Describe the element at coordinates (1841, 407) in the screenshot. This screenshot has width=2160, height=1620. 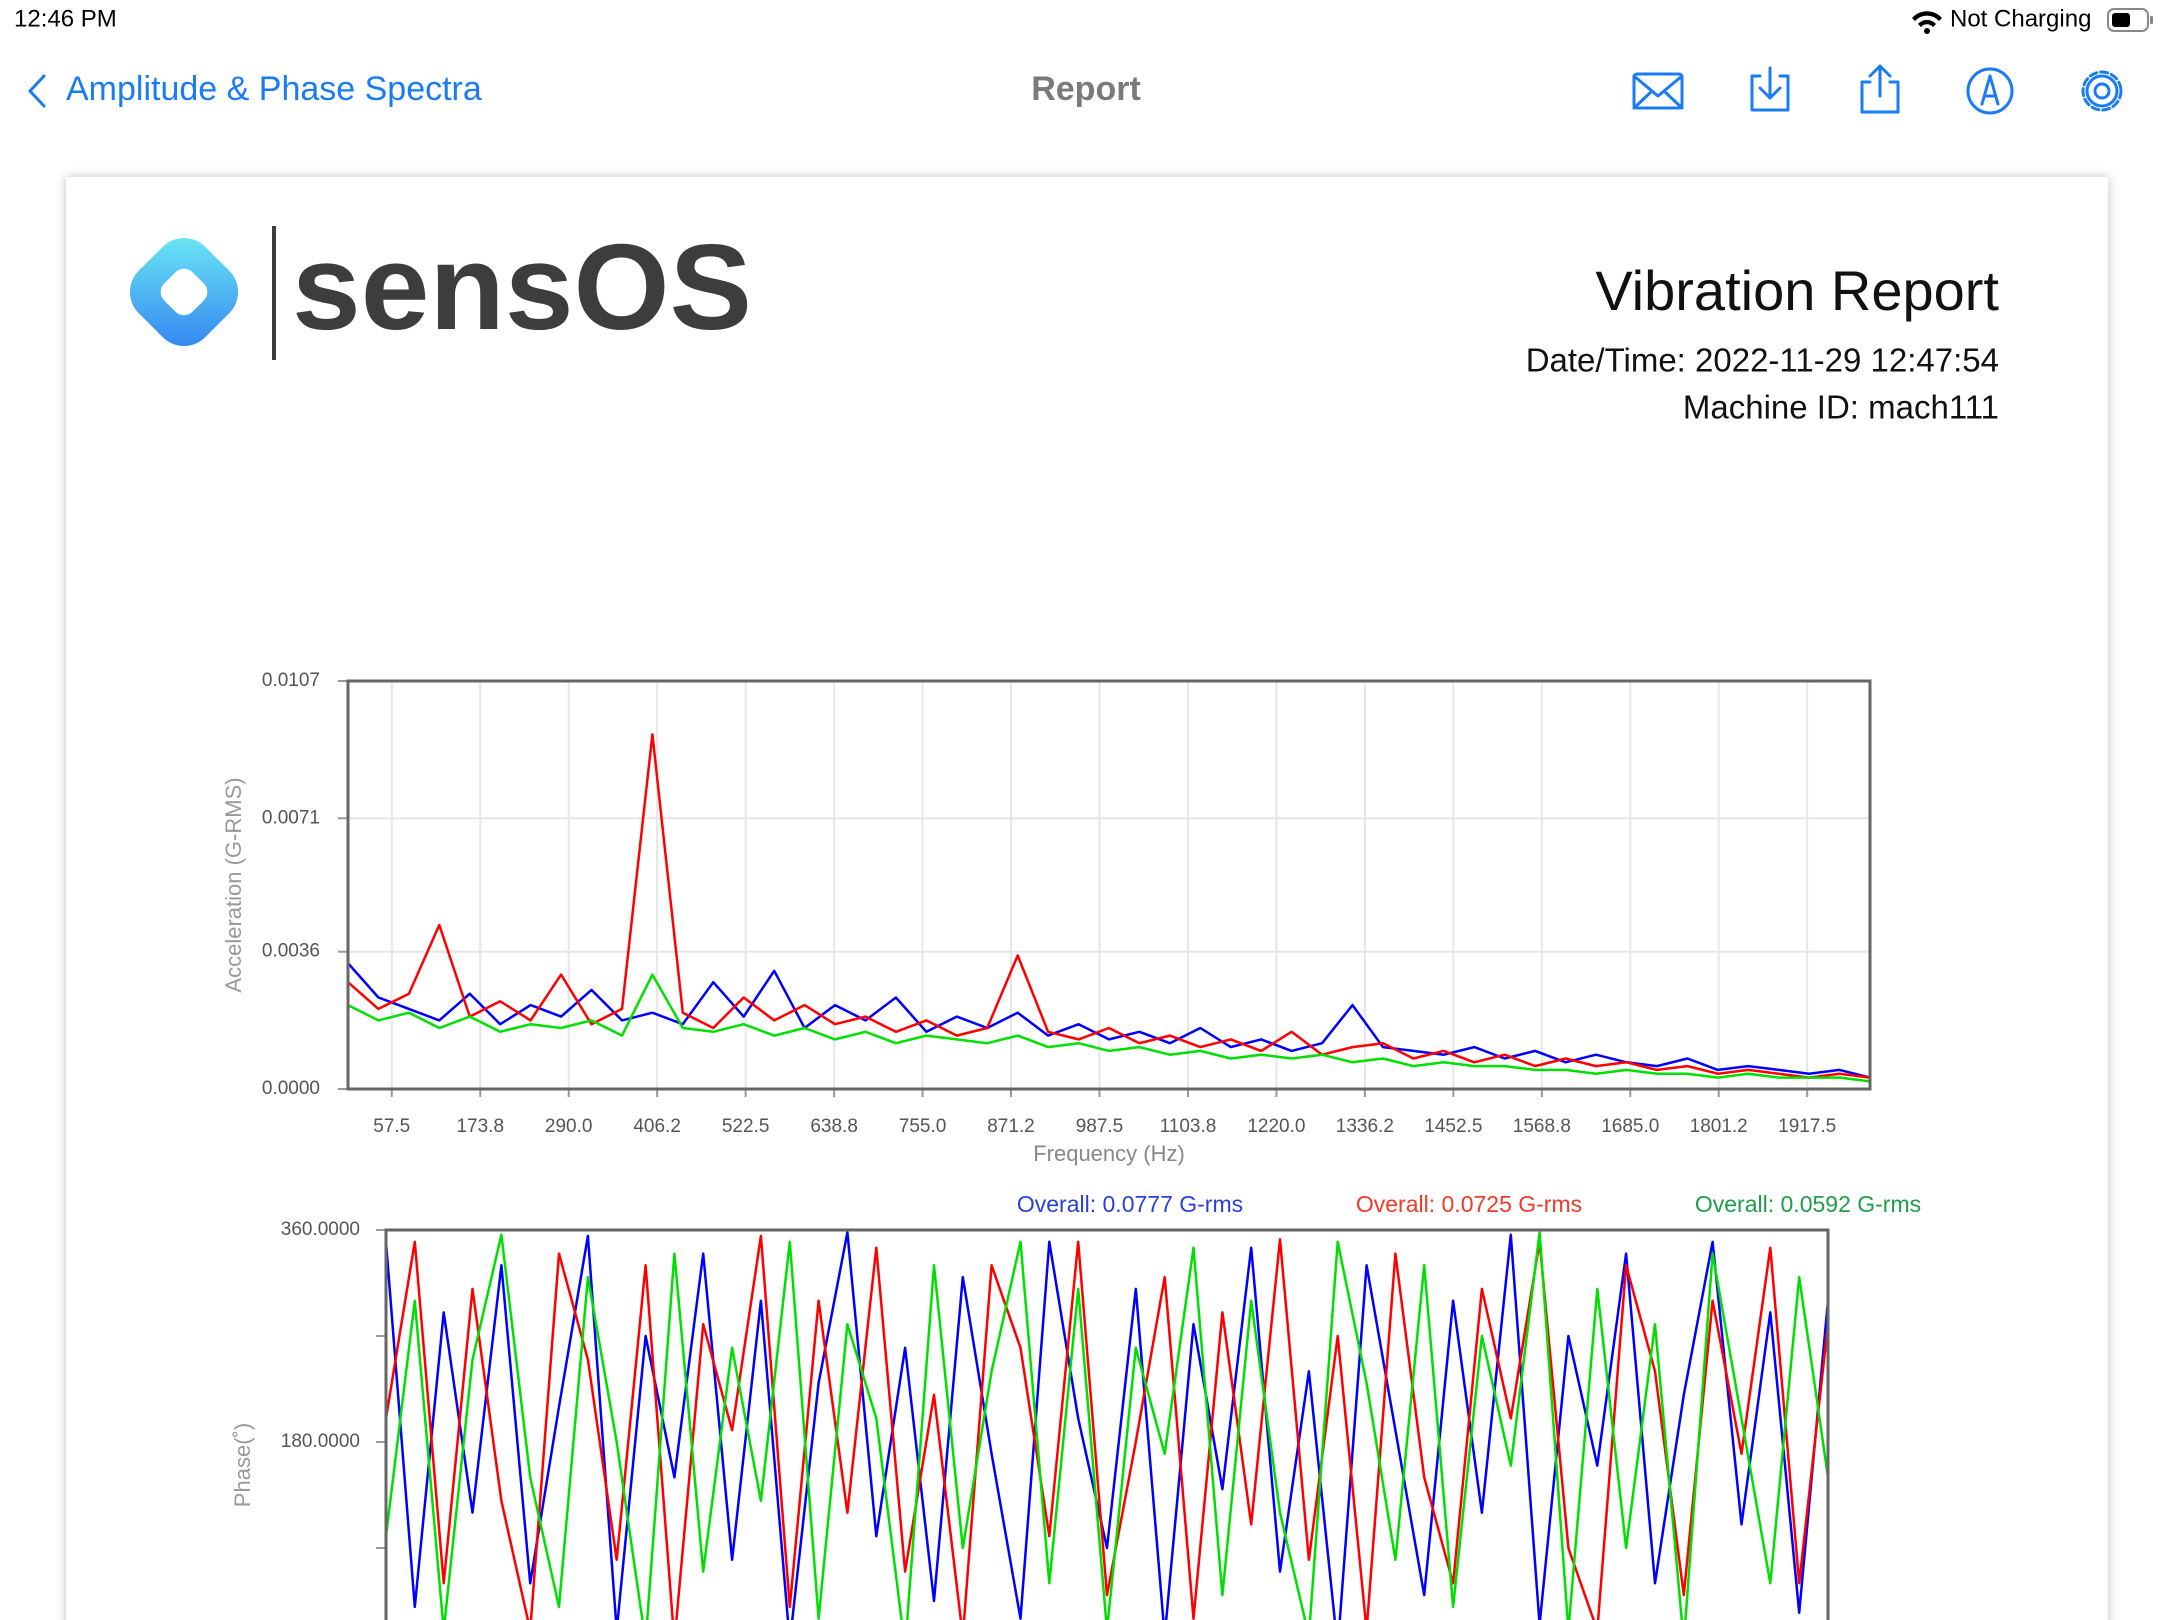
I see `report-machine: Machine ID: mach111` at that location.